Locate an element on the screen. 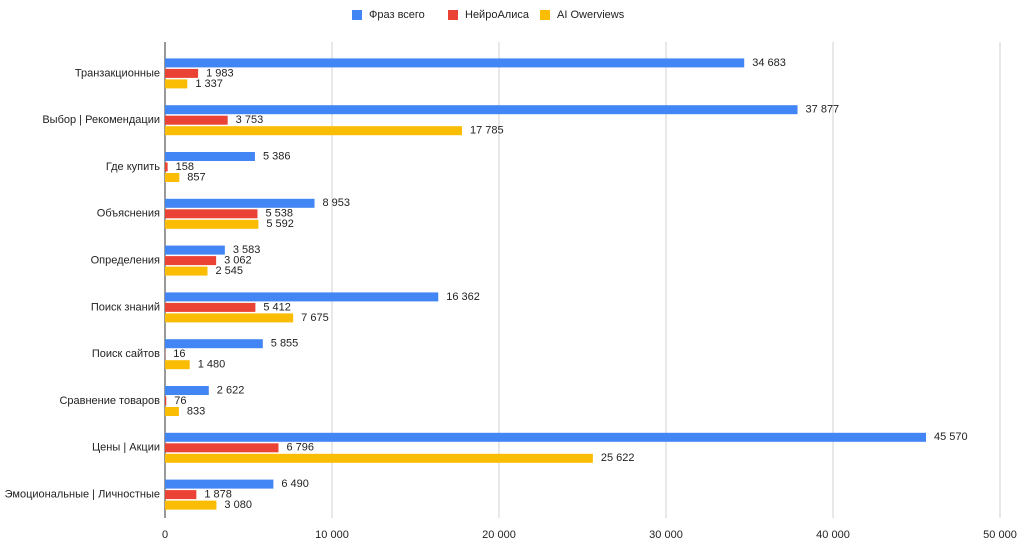 The image size is (1024, 545). y-tick-label: Определения is located at coordinates (125, 261).